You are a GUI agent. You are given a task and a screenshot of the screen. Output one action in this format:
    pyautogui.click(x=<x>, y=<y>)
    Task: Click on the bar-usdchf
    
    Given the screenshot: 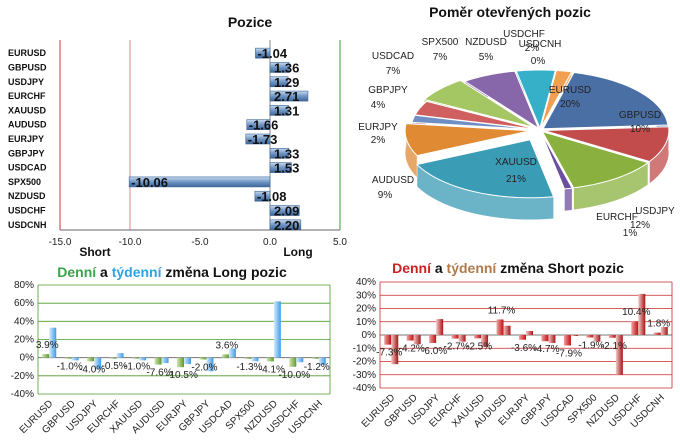 What is the action you would take?
    pyautogui.click(x=284, y=210)
    